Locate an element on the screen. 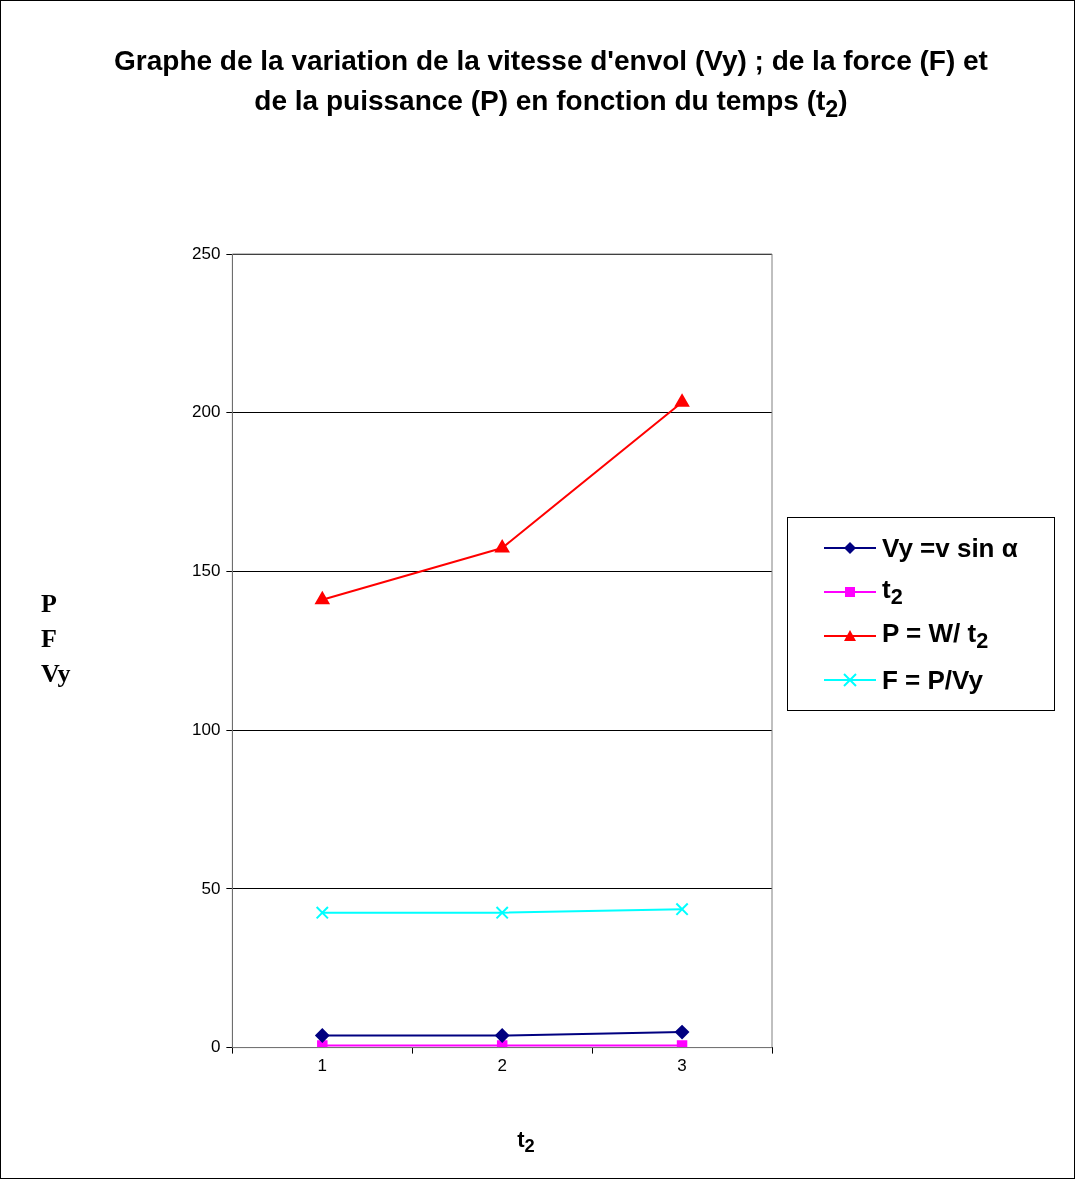 The image size is (1075, 1179). legend-label: t$_{2}$ is located at coordinates (892, 592).